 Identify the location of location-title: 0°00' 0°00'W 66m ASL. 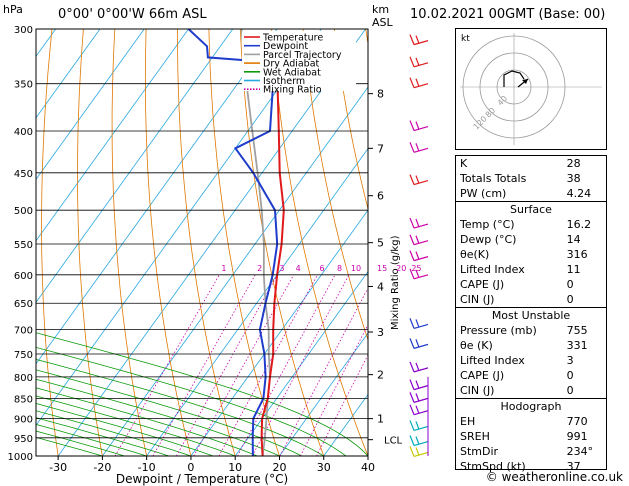
(132, 14).